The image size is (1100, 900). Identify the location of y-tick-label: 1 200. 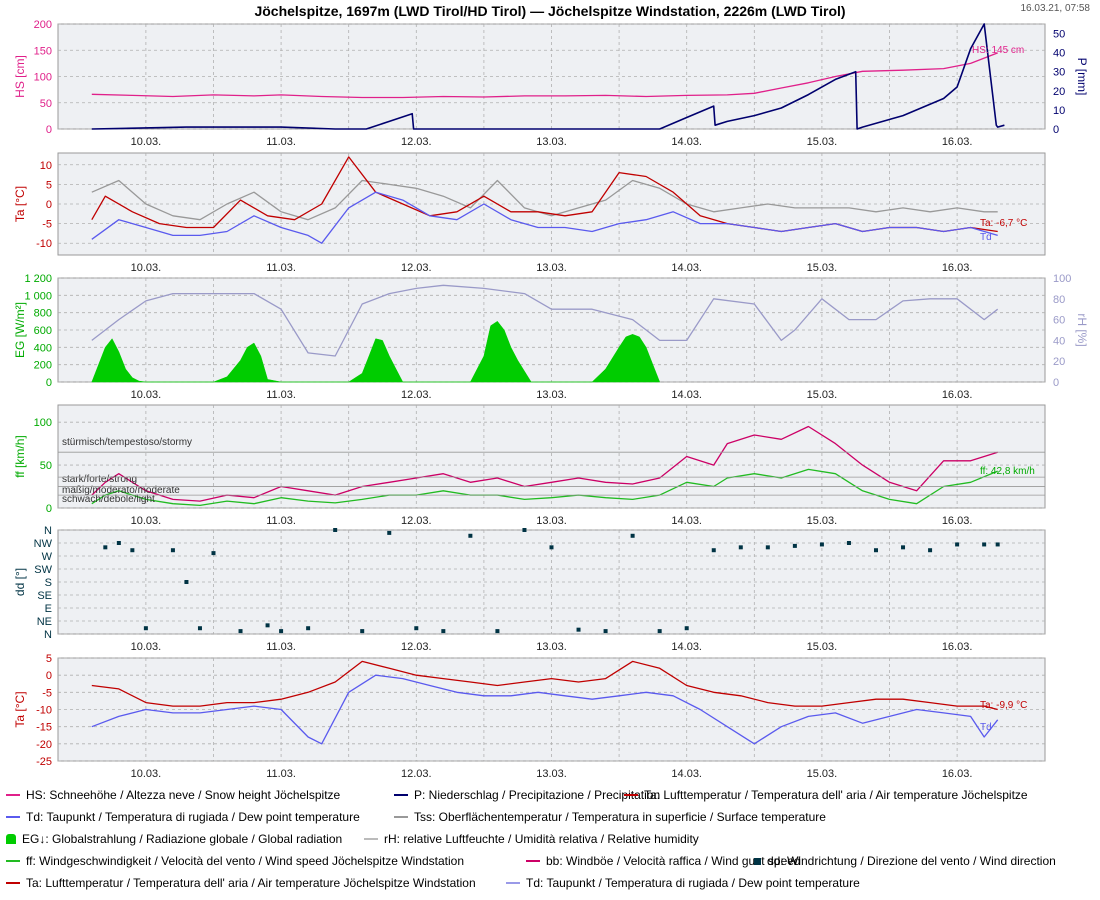
(38, 279).